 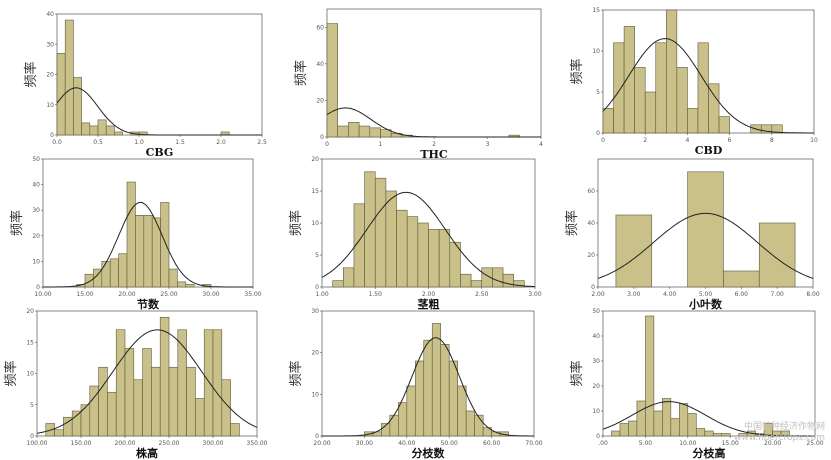 What do you see at coordinates (81, 443) in the screenshot?
I see `x-tick-label: 150.00` at bounding box center [81, 443].